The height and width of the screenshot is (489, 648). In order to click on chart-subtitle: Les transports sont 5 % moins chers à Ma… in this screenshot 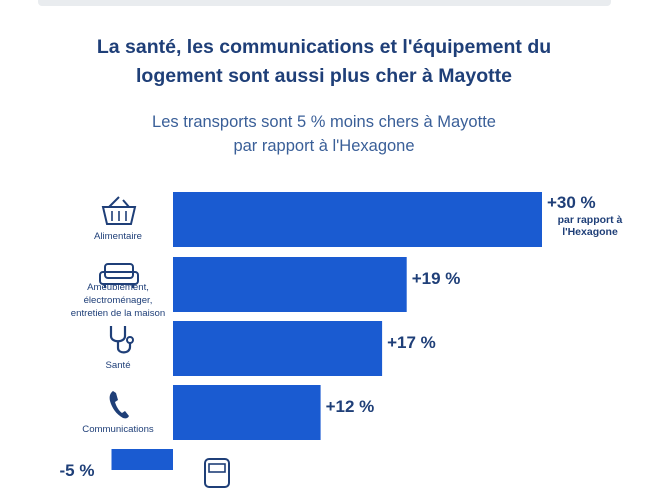, I will do `click(324, 134)`.